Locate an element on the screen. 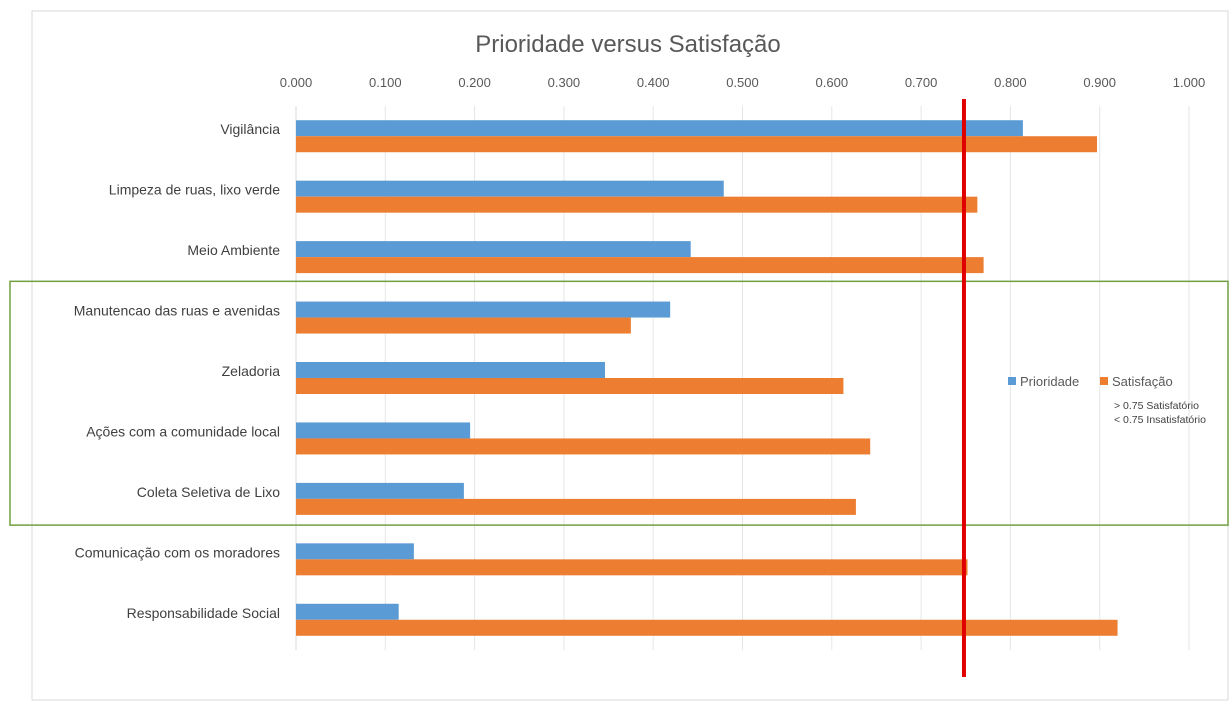 This screenshot has height=707, width=1230. category-label: Limpeza de ruas, lixo verde is located at coordinates (194, 190).